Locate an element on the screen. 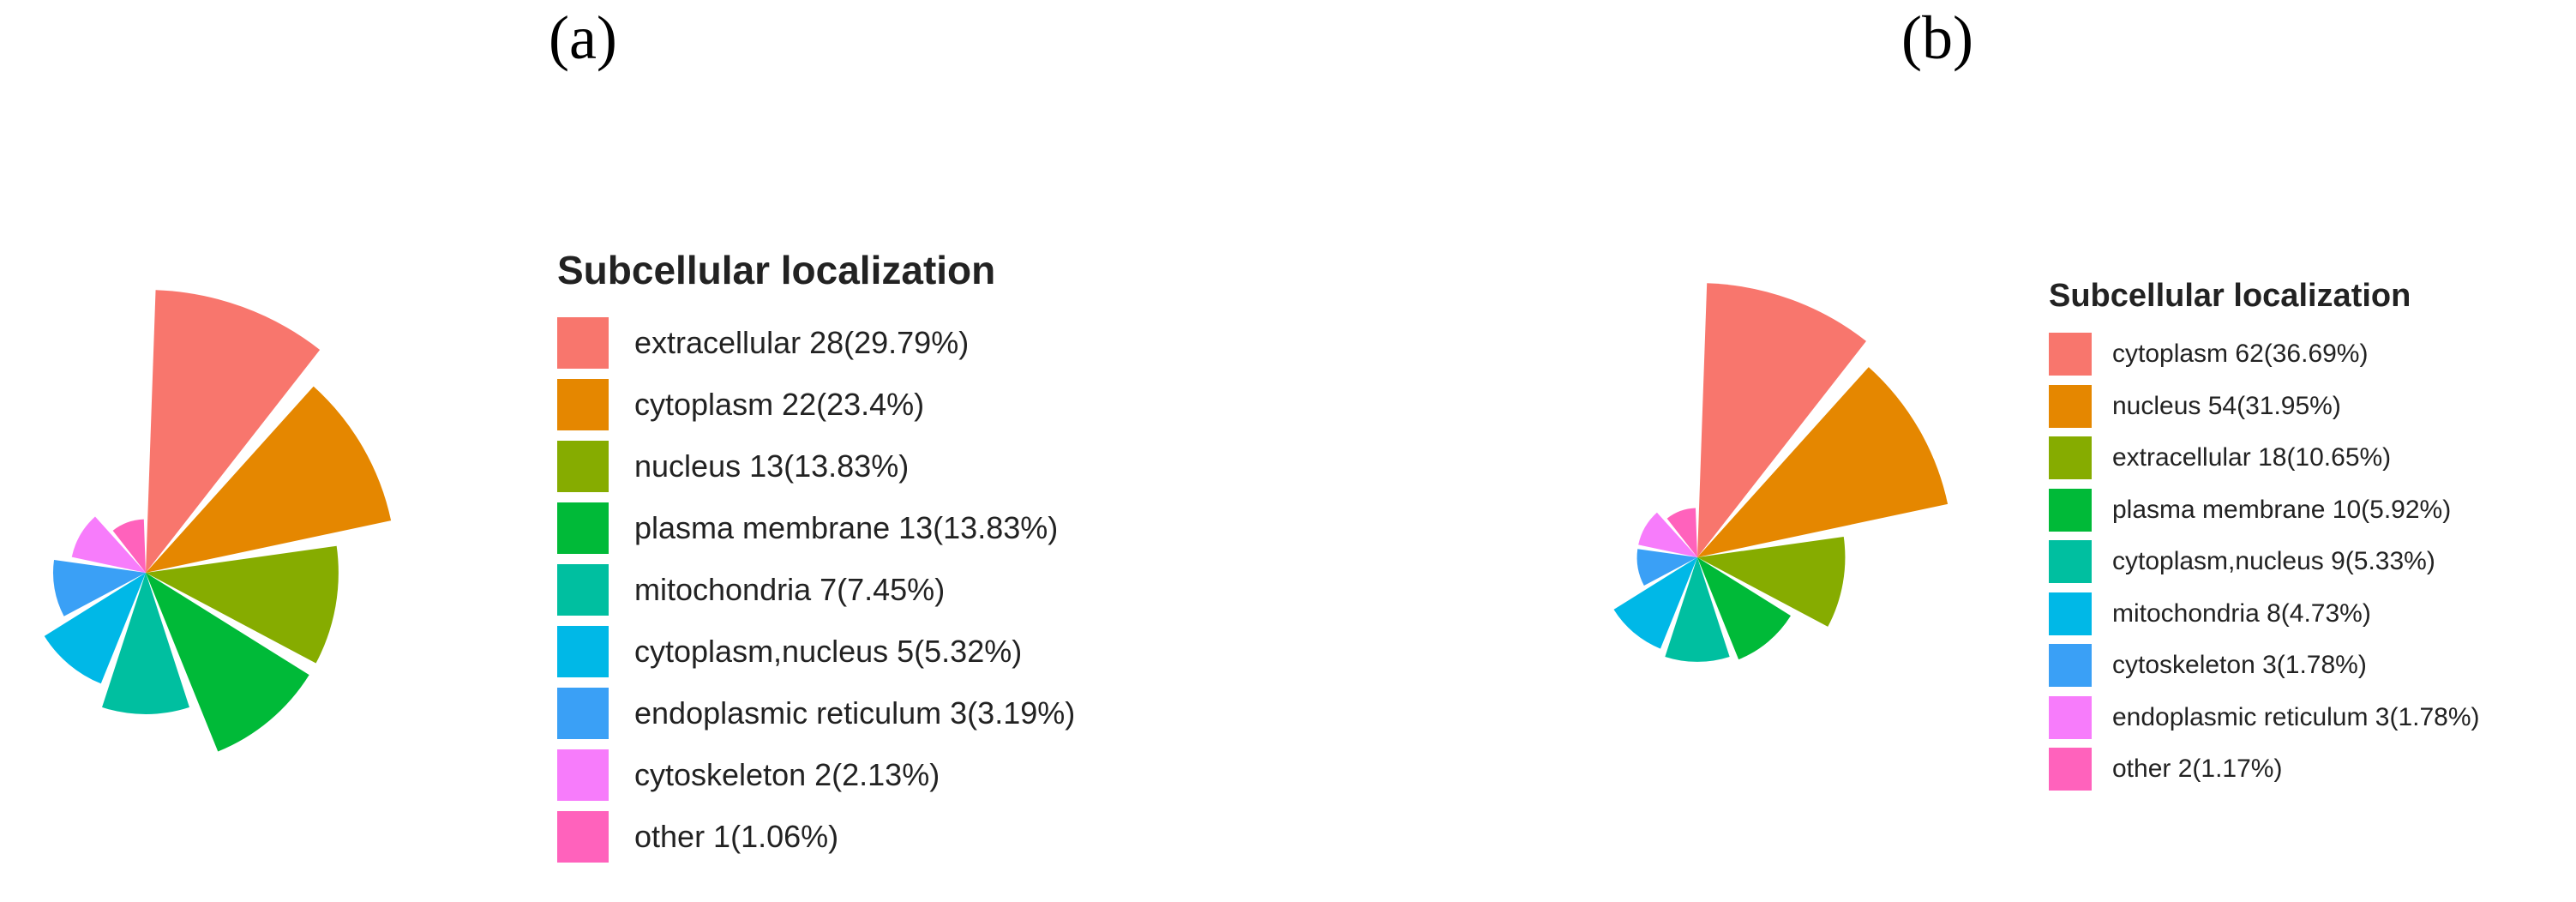  legend-item: cytoplasm 22(23.4%) is located at coordinates (816, 405).